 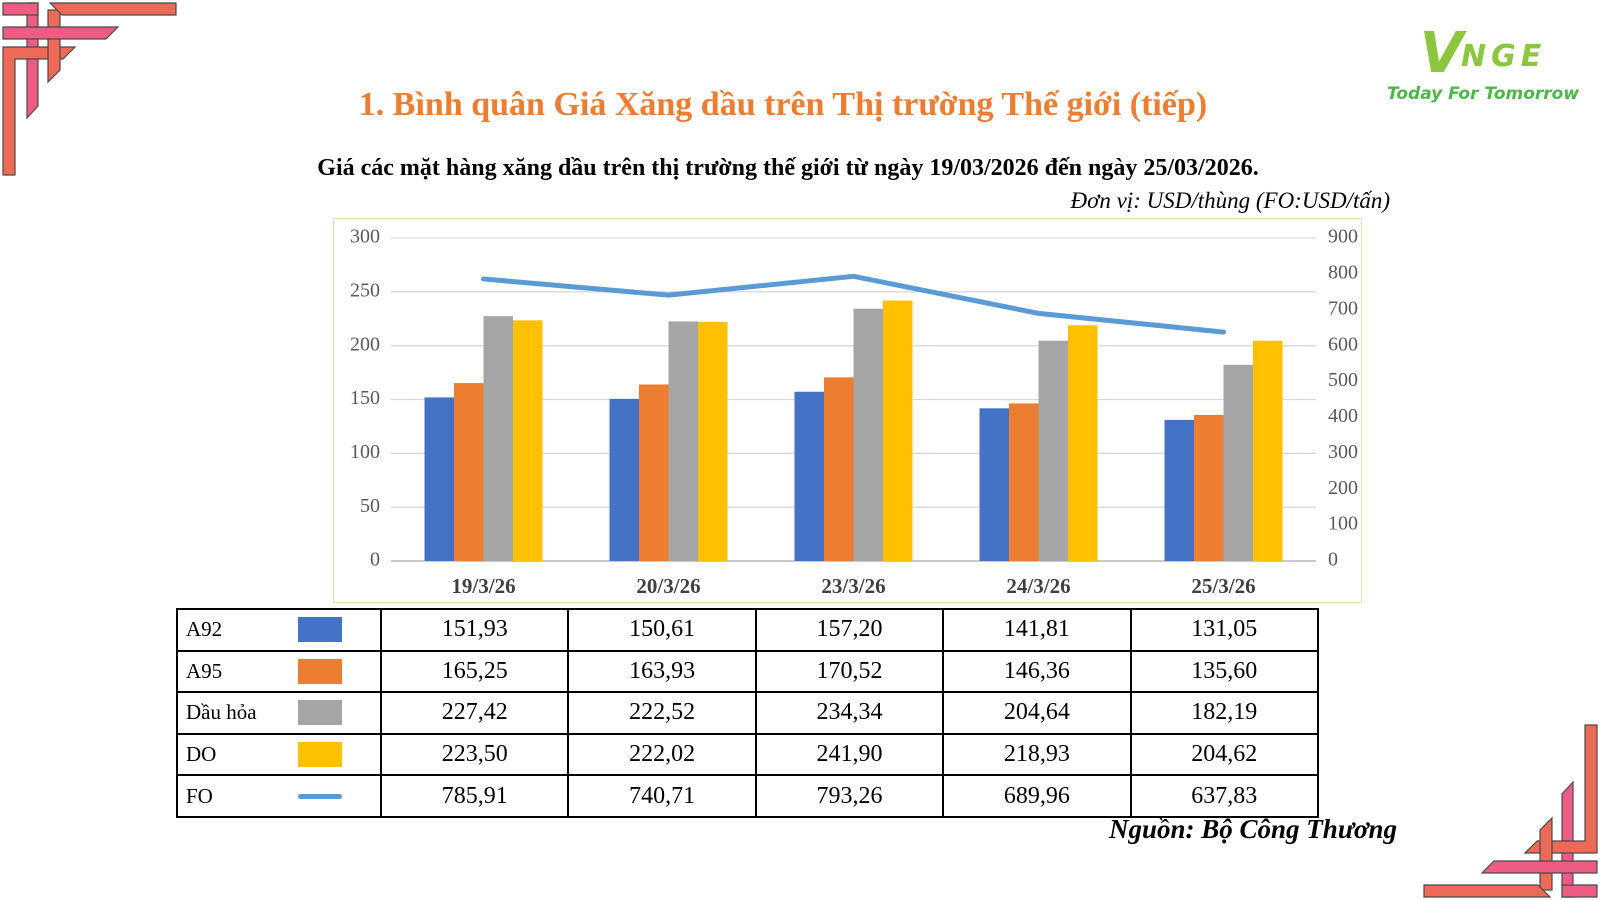 I want to click on table-row: DO 223,50 222,02 241,90 218,93 204,62, so click(x=747, y=754).